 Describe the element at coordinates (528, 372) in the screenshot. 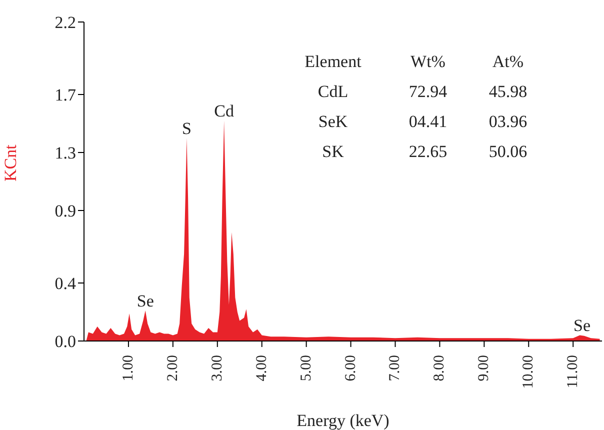

I see `x-tick-label: 10.00` at that location.